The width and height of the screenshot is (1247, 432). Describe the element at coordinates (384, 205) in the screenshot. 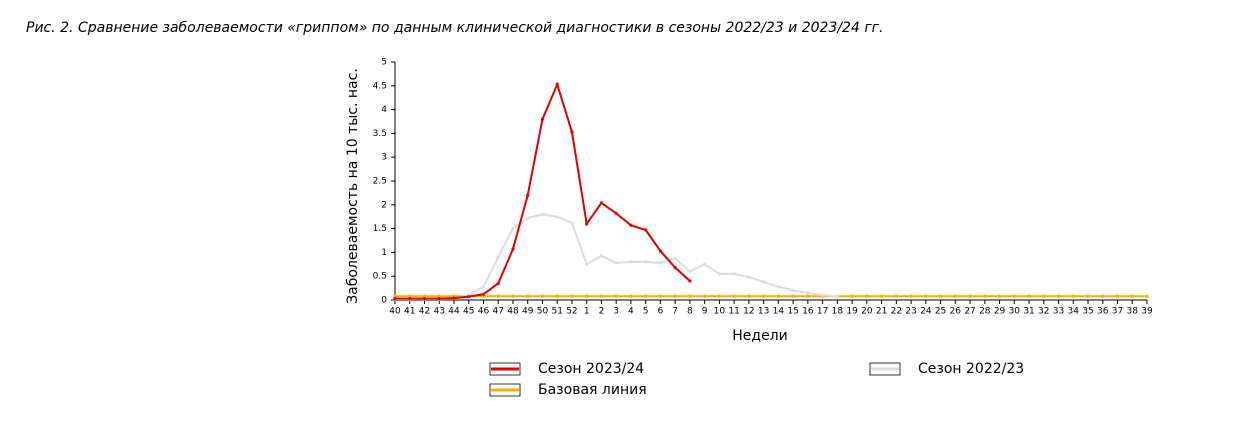

I see `y-tick-label: 2` at that location.